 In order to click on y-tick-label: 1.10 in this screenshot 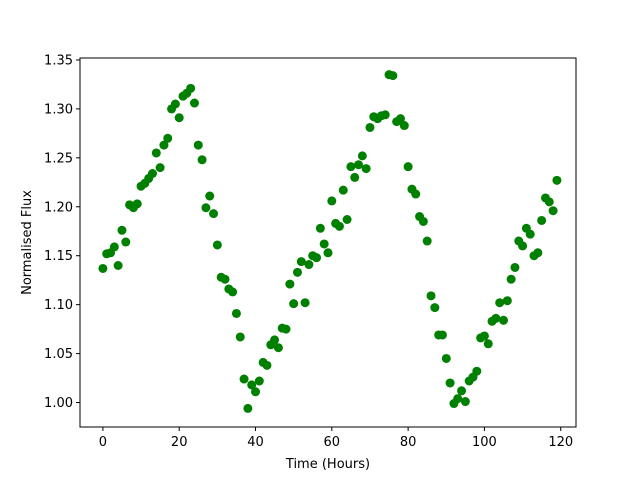, I will do `click(58, 305)`.